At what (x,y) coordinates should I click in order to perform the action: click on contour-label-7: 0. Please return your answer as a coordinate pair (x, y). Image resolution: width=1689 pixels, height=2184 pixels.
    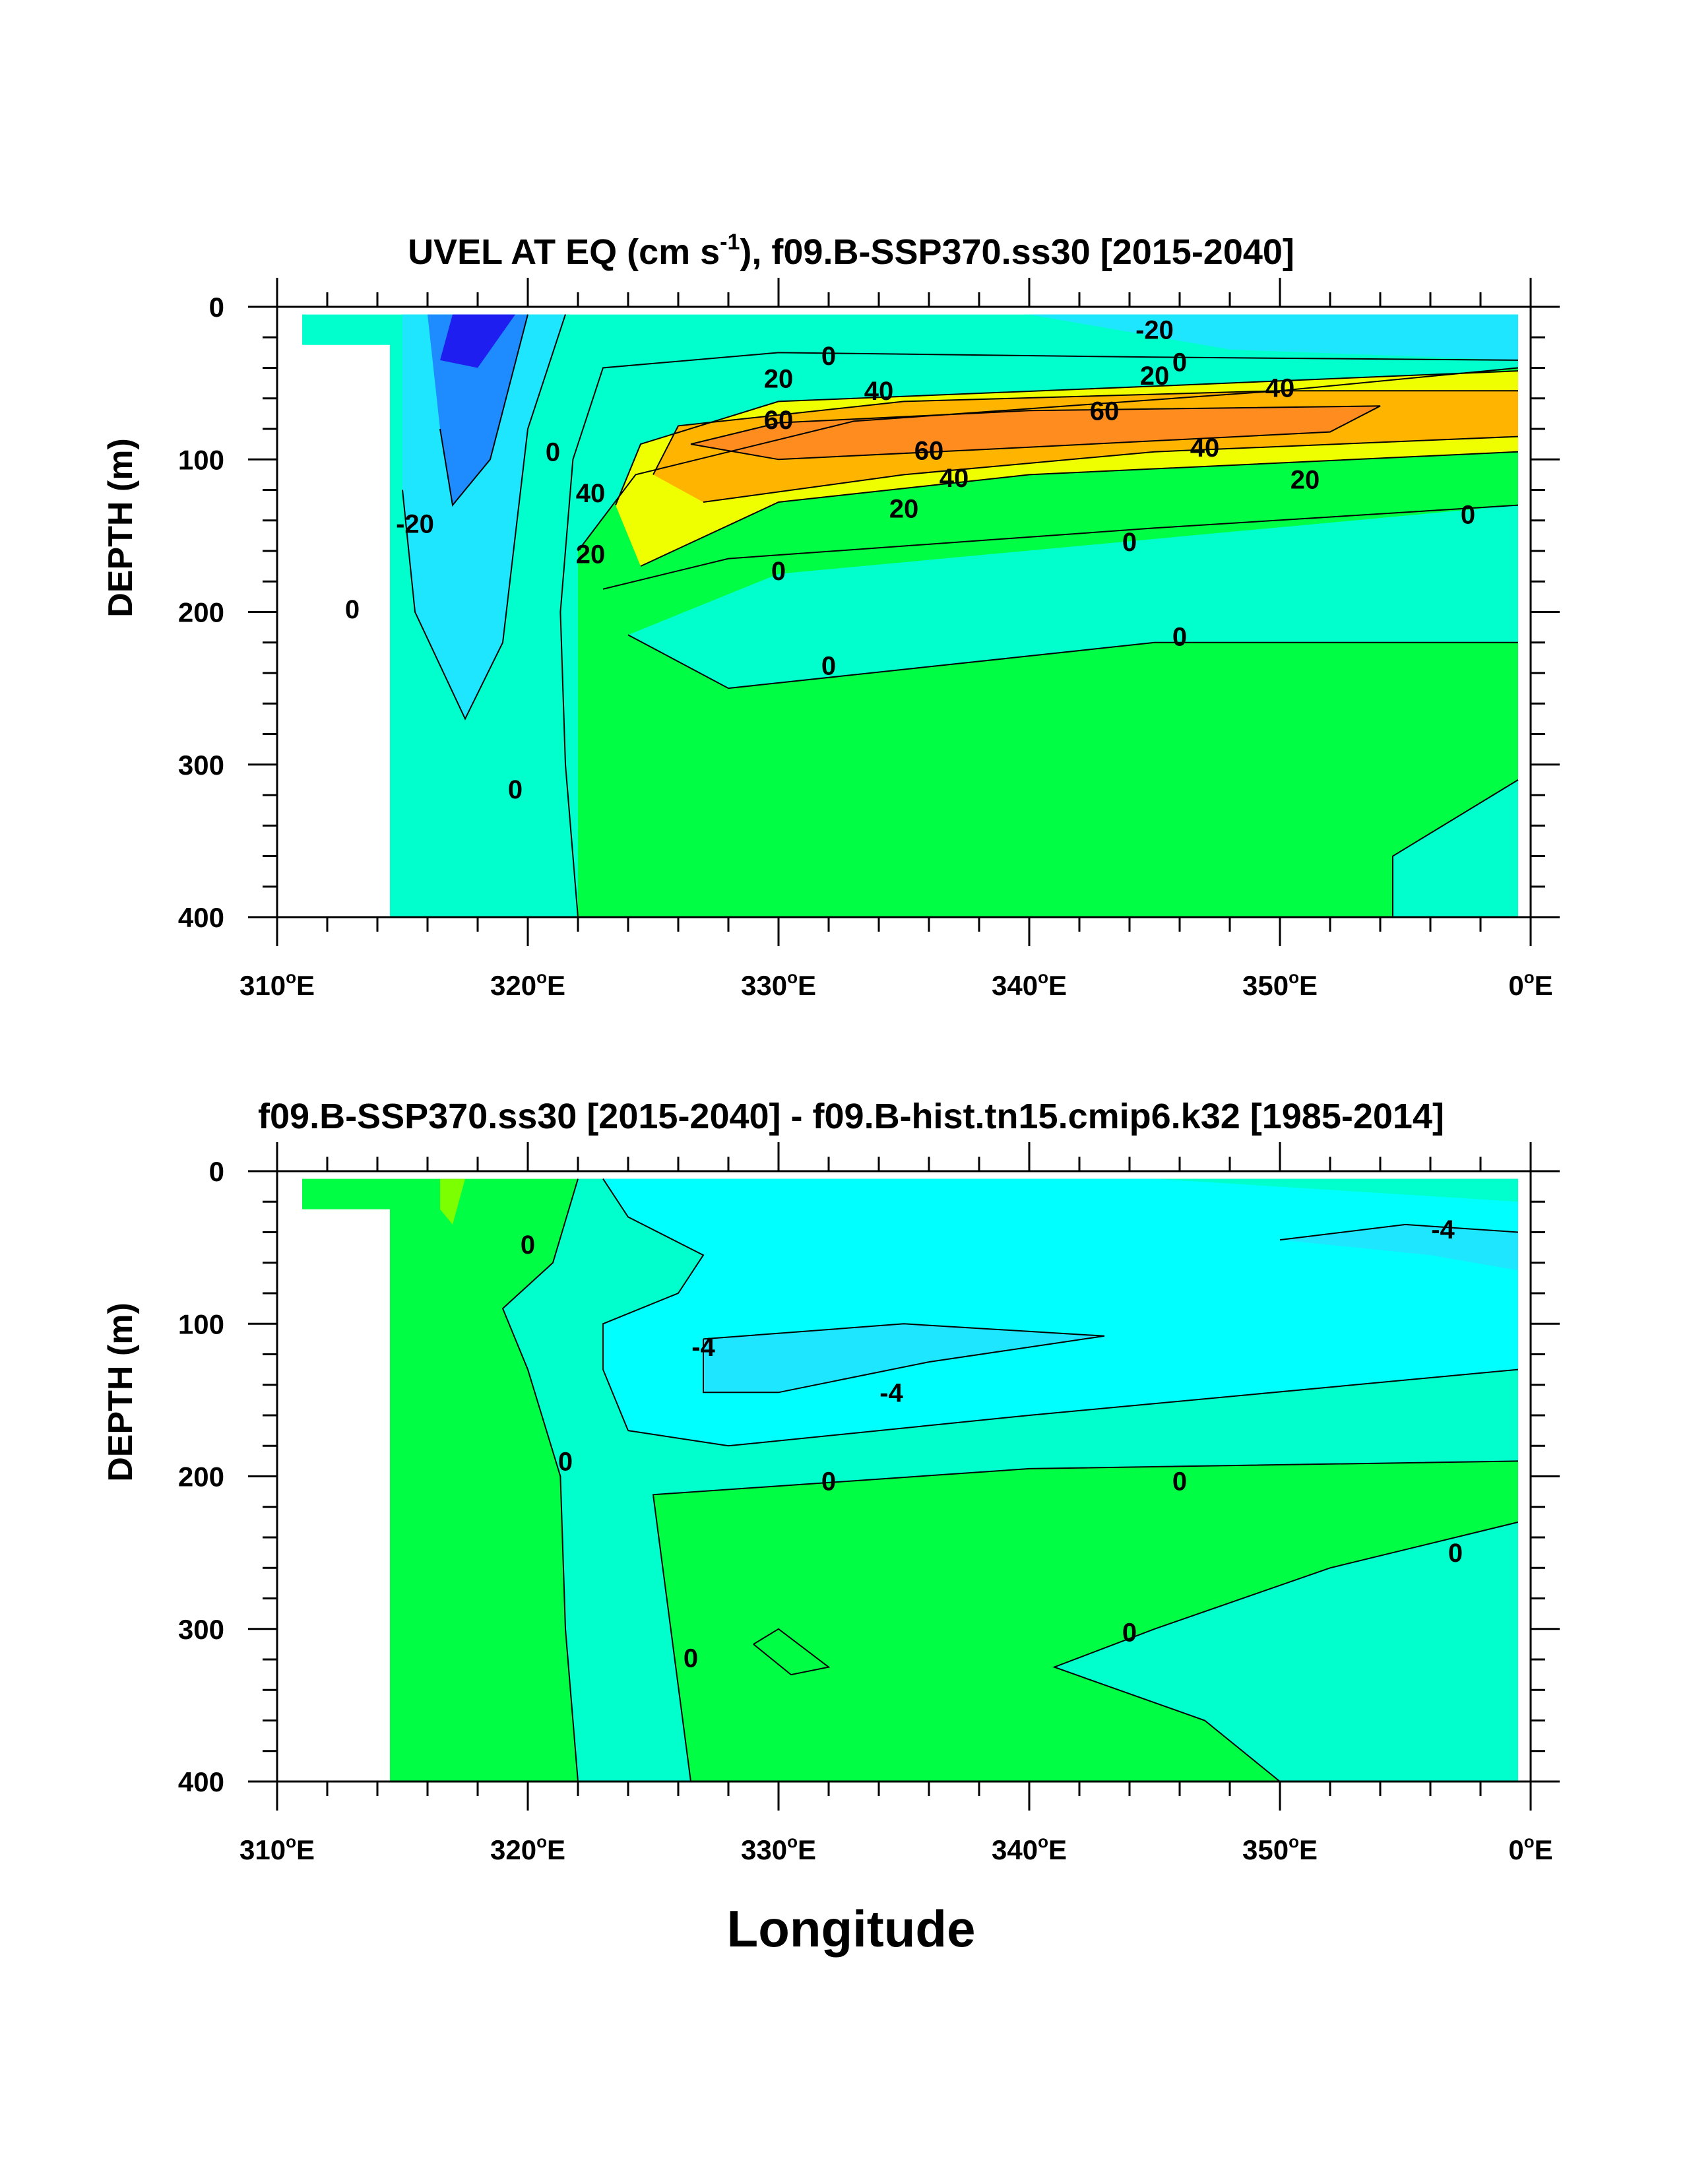
    Looking at the image, I should click on (1455, 1553).